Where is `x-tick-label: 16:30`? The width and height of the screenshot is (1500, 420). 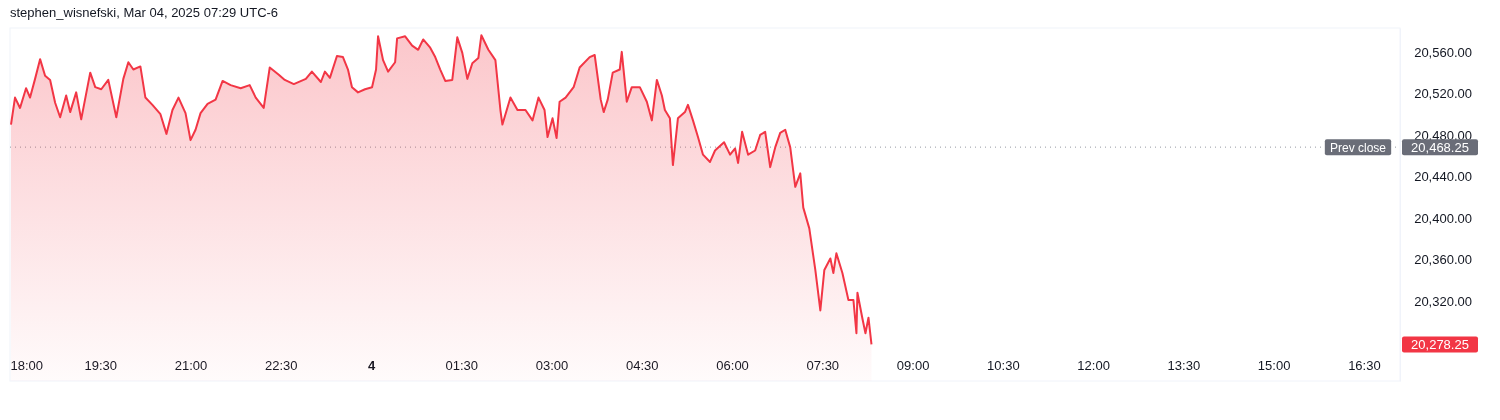
x-tick-label: 16:30 is located at coordinates (1364, 366).